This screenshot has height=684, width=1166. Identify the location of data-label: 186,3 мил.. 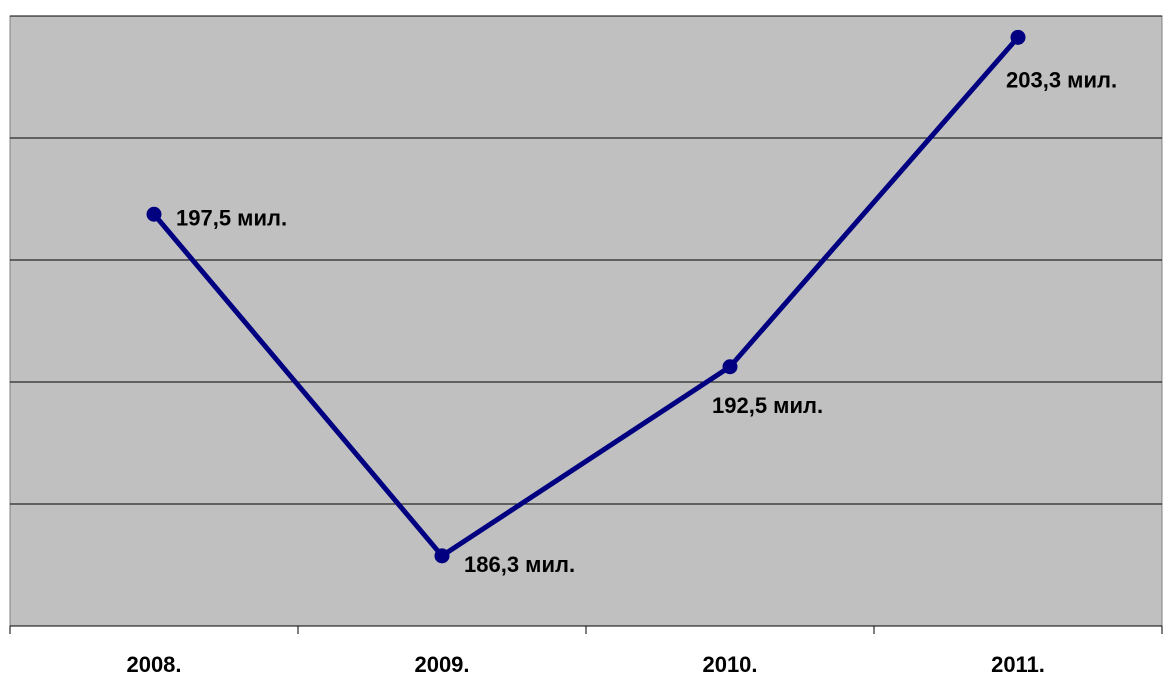
(519, 564).